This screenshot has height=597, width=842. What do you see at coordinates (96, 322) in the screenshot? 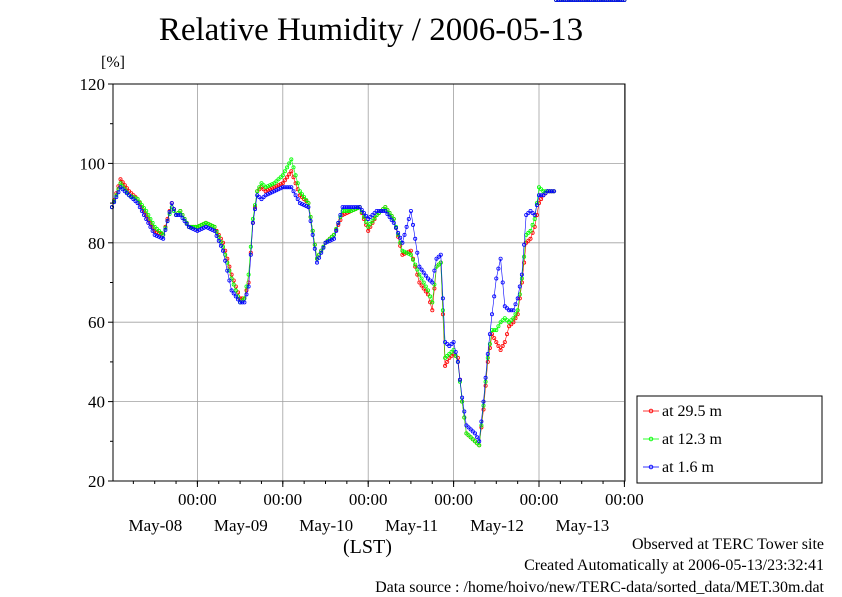
I see `y-tick-label: 60` at bounding box center [96, 322].